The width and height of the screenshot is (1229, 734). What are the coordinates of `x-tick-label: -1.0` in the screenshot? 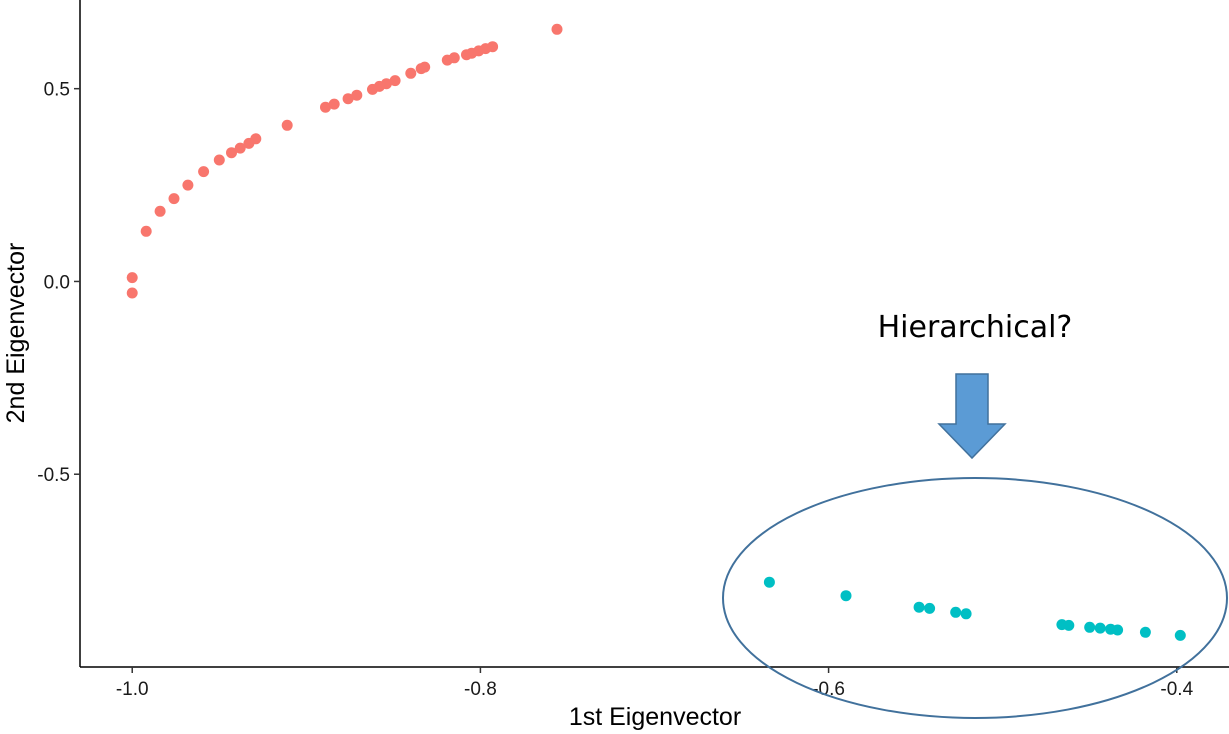 It's located at (132, 689).